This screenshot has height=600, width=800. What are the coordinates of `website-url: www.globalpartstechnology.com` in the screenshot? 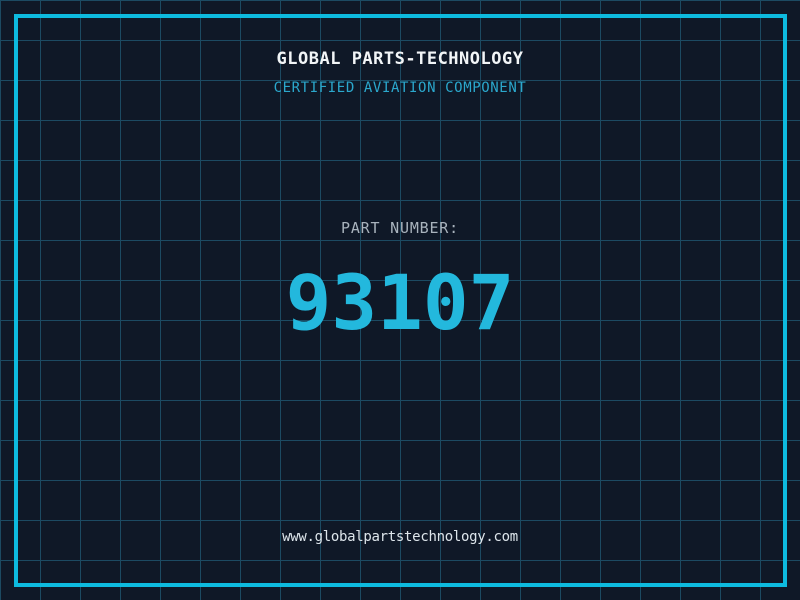 It's located at (400, 537).